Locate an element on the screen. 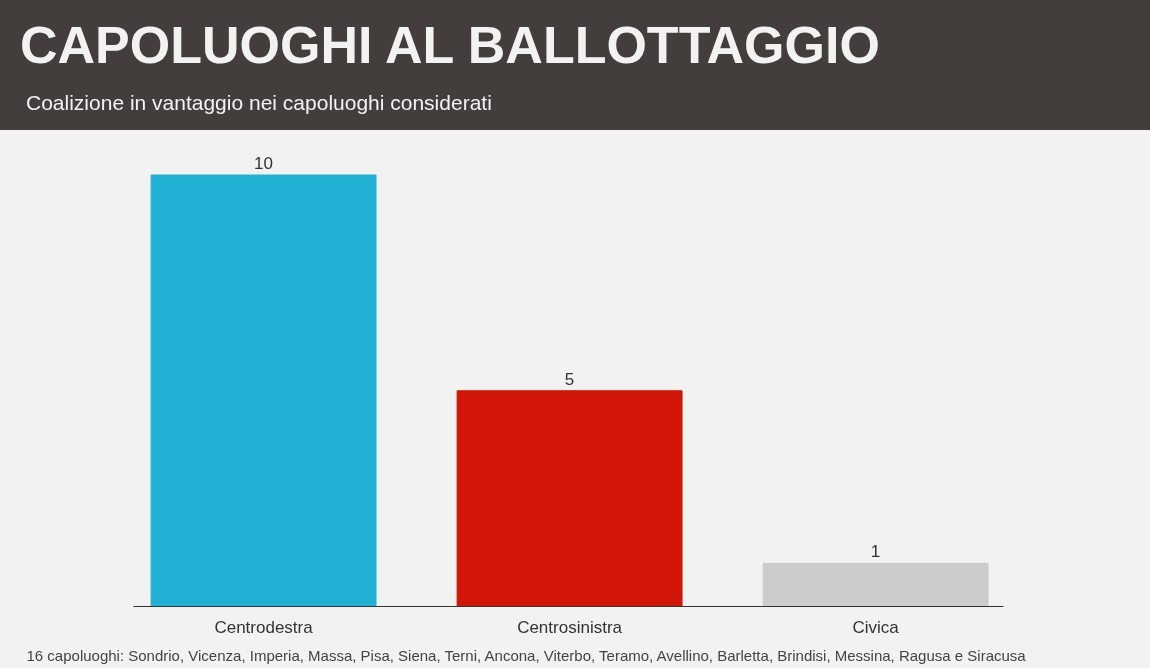 The image size is (1150, 668). x-tick-label: Centrosinistra is located at coordinates (570, 627).